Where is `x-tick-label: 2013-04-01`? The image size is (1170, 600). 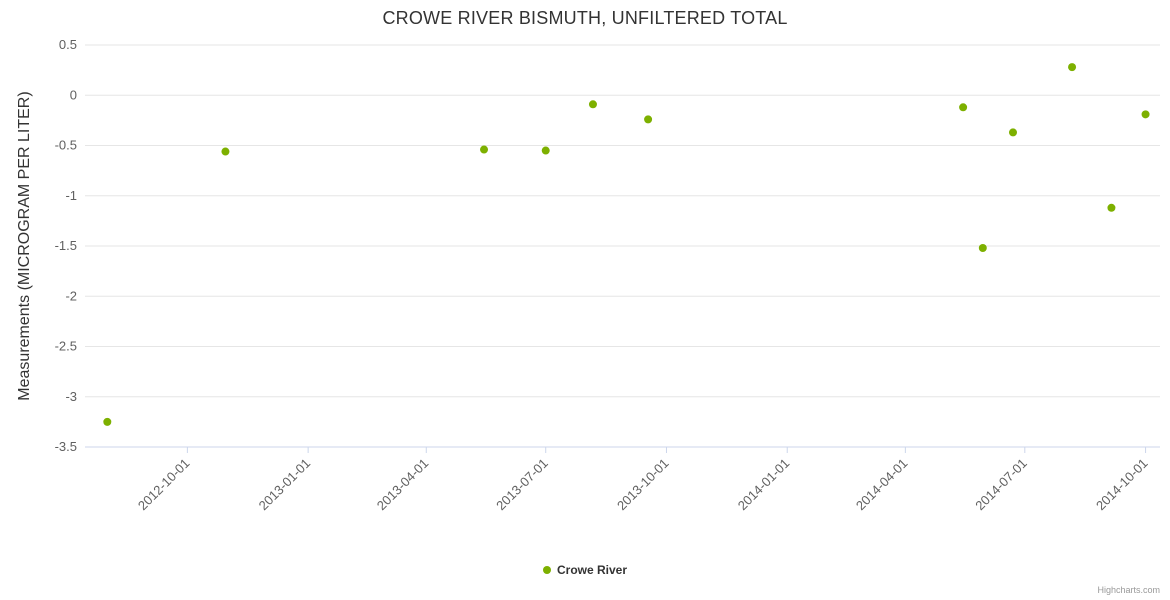
x-tick-label: 2013-04-01 is located at coordinates (403, 485).